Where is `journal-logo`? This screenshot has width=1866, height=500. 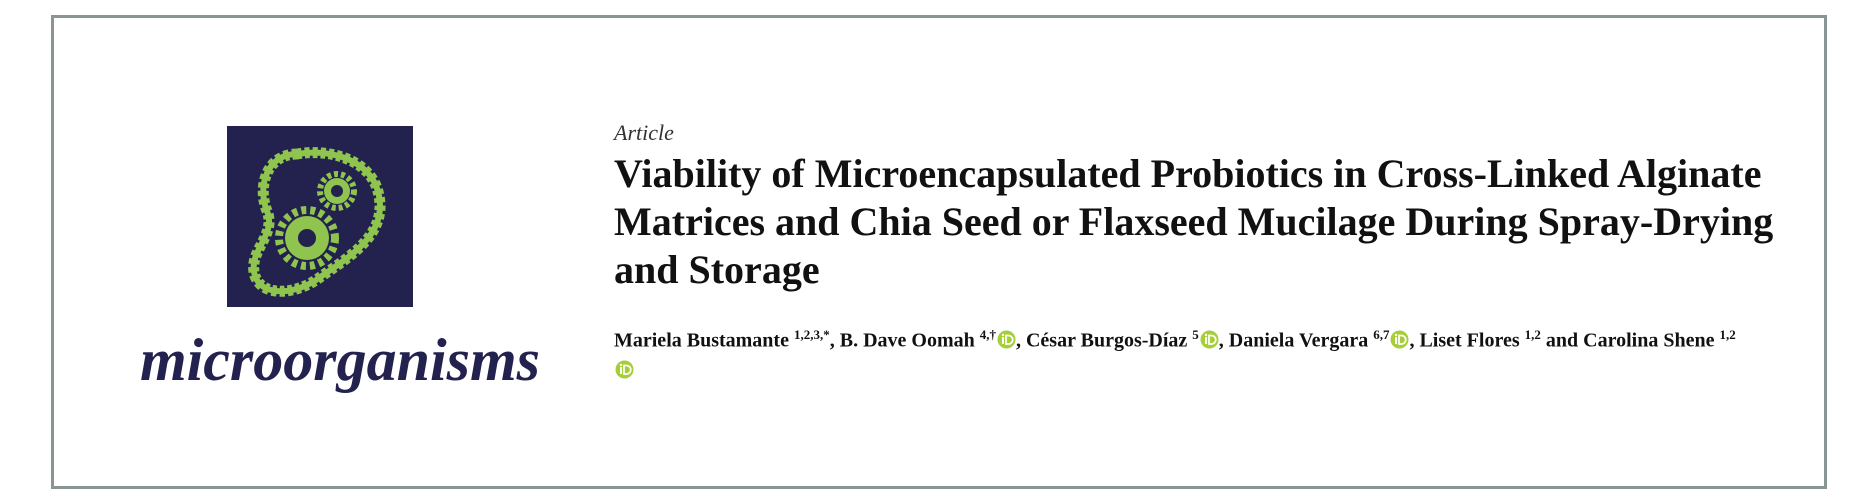 journal-logo is located at coordinates (320, 216).